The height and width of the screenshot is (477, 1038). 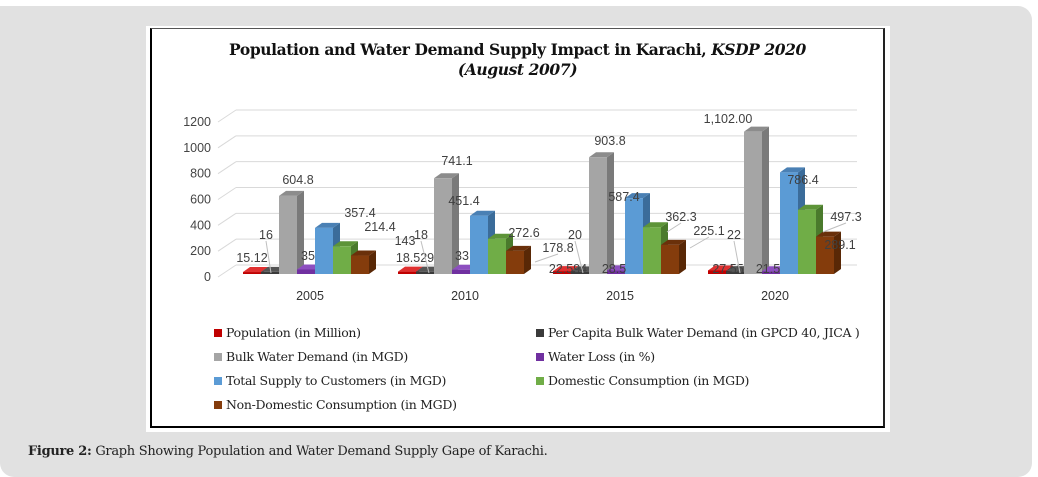 I want to click on data-label: 21.5, so click(x=768, y=269).